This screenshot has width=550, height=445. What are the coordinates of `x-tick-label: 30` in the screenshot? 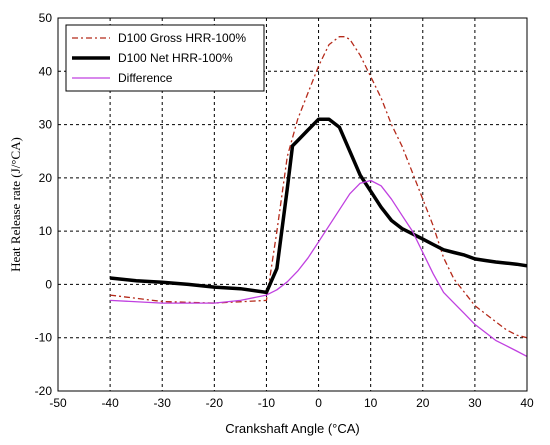 It's located at (475, 403).